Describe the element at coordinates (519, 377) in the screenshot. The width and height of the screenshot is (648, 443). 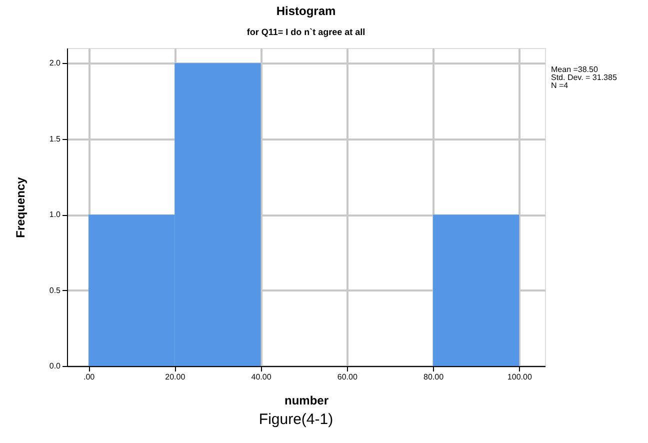
I see `x-tick-label: 100.00` at that location.